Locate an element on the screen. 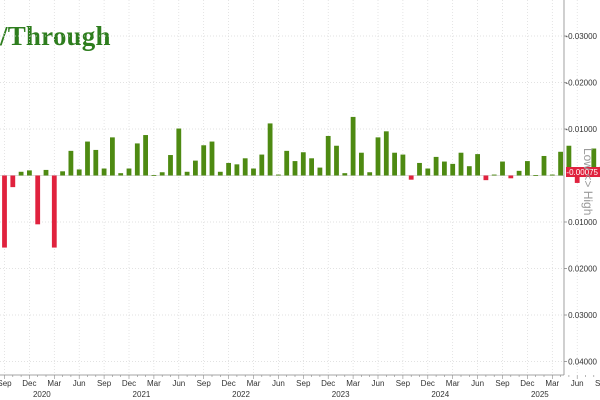 The width and height of the screenshot is (600, 400). last-value-marker: -0.00075 is located at coordinates (583, 172).